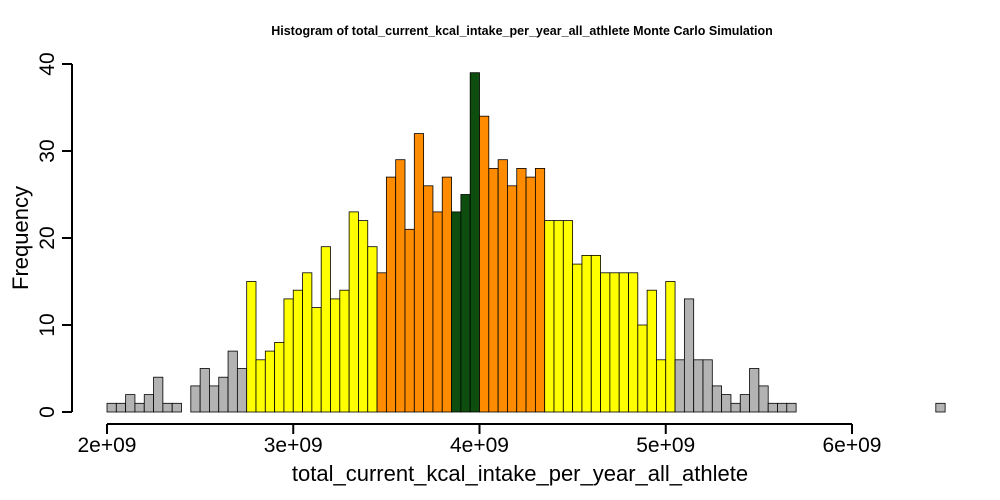 Image resolution: width=1000 pixels, height=500 pixels. Describe the element at coordinates (479, 445) in the screenshot. I see `x-tick-label: 4e+09` at that location.